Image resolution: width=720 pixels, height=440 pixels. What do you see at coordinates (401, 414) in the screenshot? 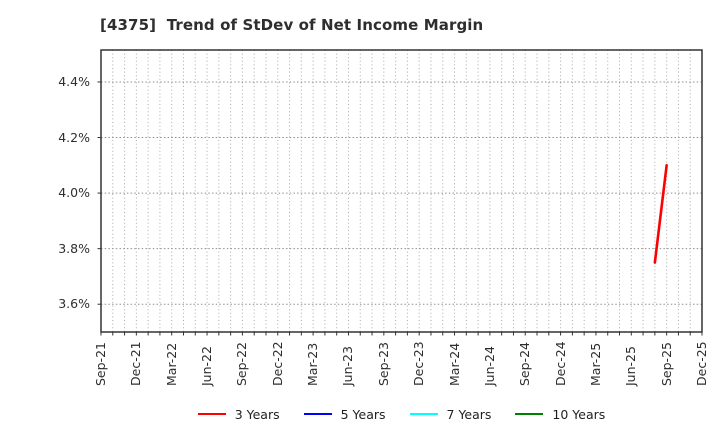
I see `legend: 3 Years 5 Years 7 Years 10 Years` at bounding box center [401, 414].